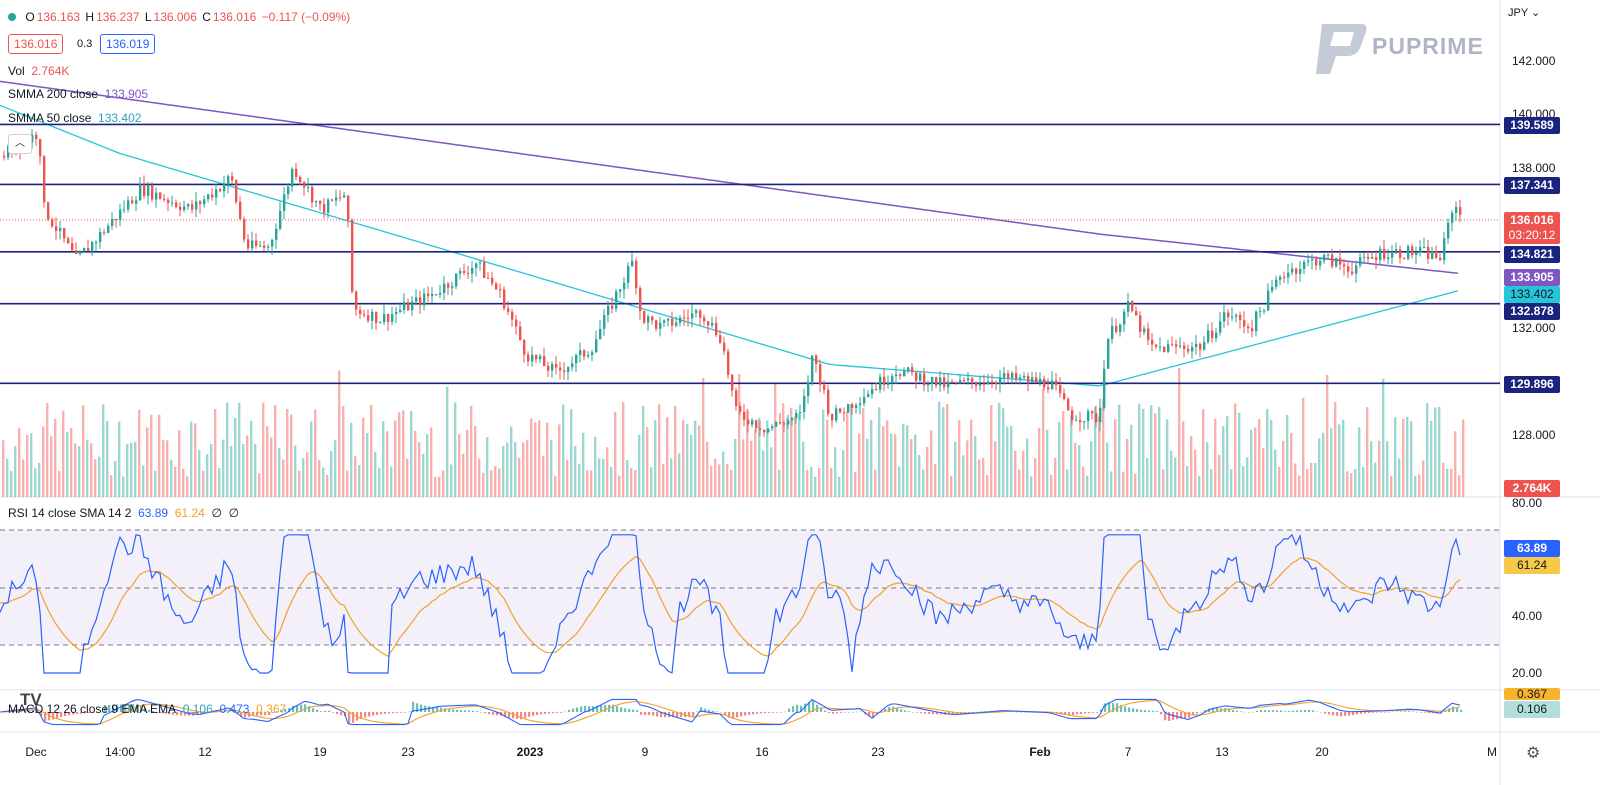  What do you see at coordinates (36, 44) in the screenshot?
I see `sell-button: 136.016` at bounding box center [36, 44].